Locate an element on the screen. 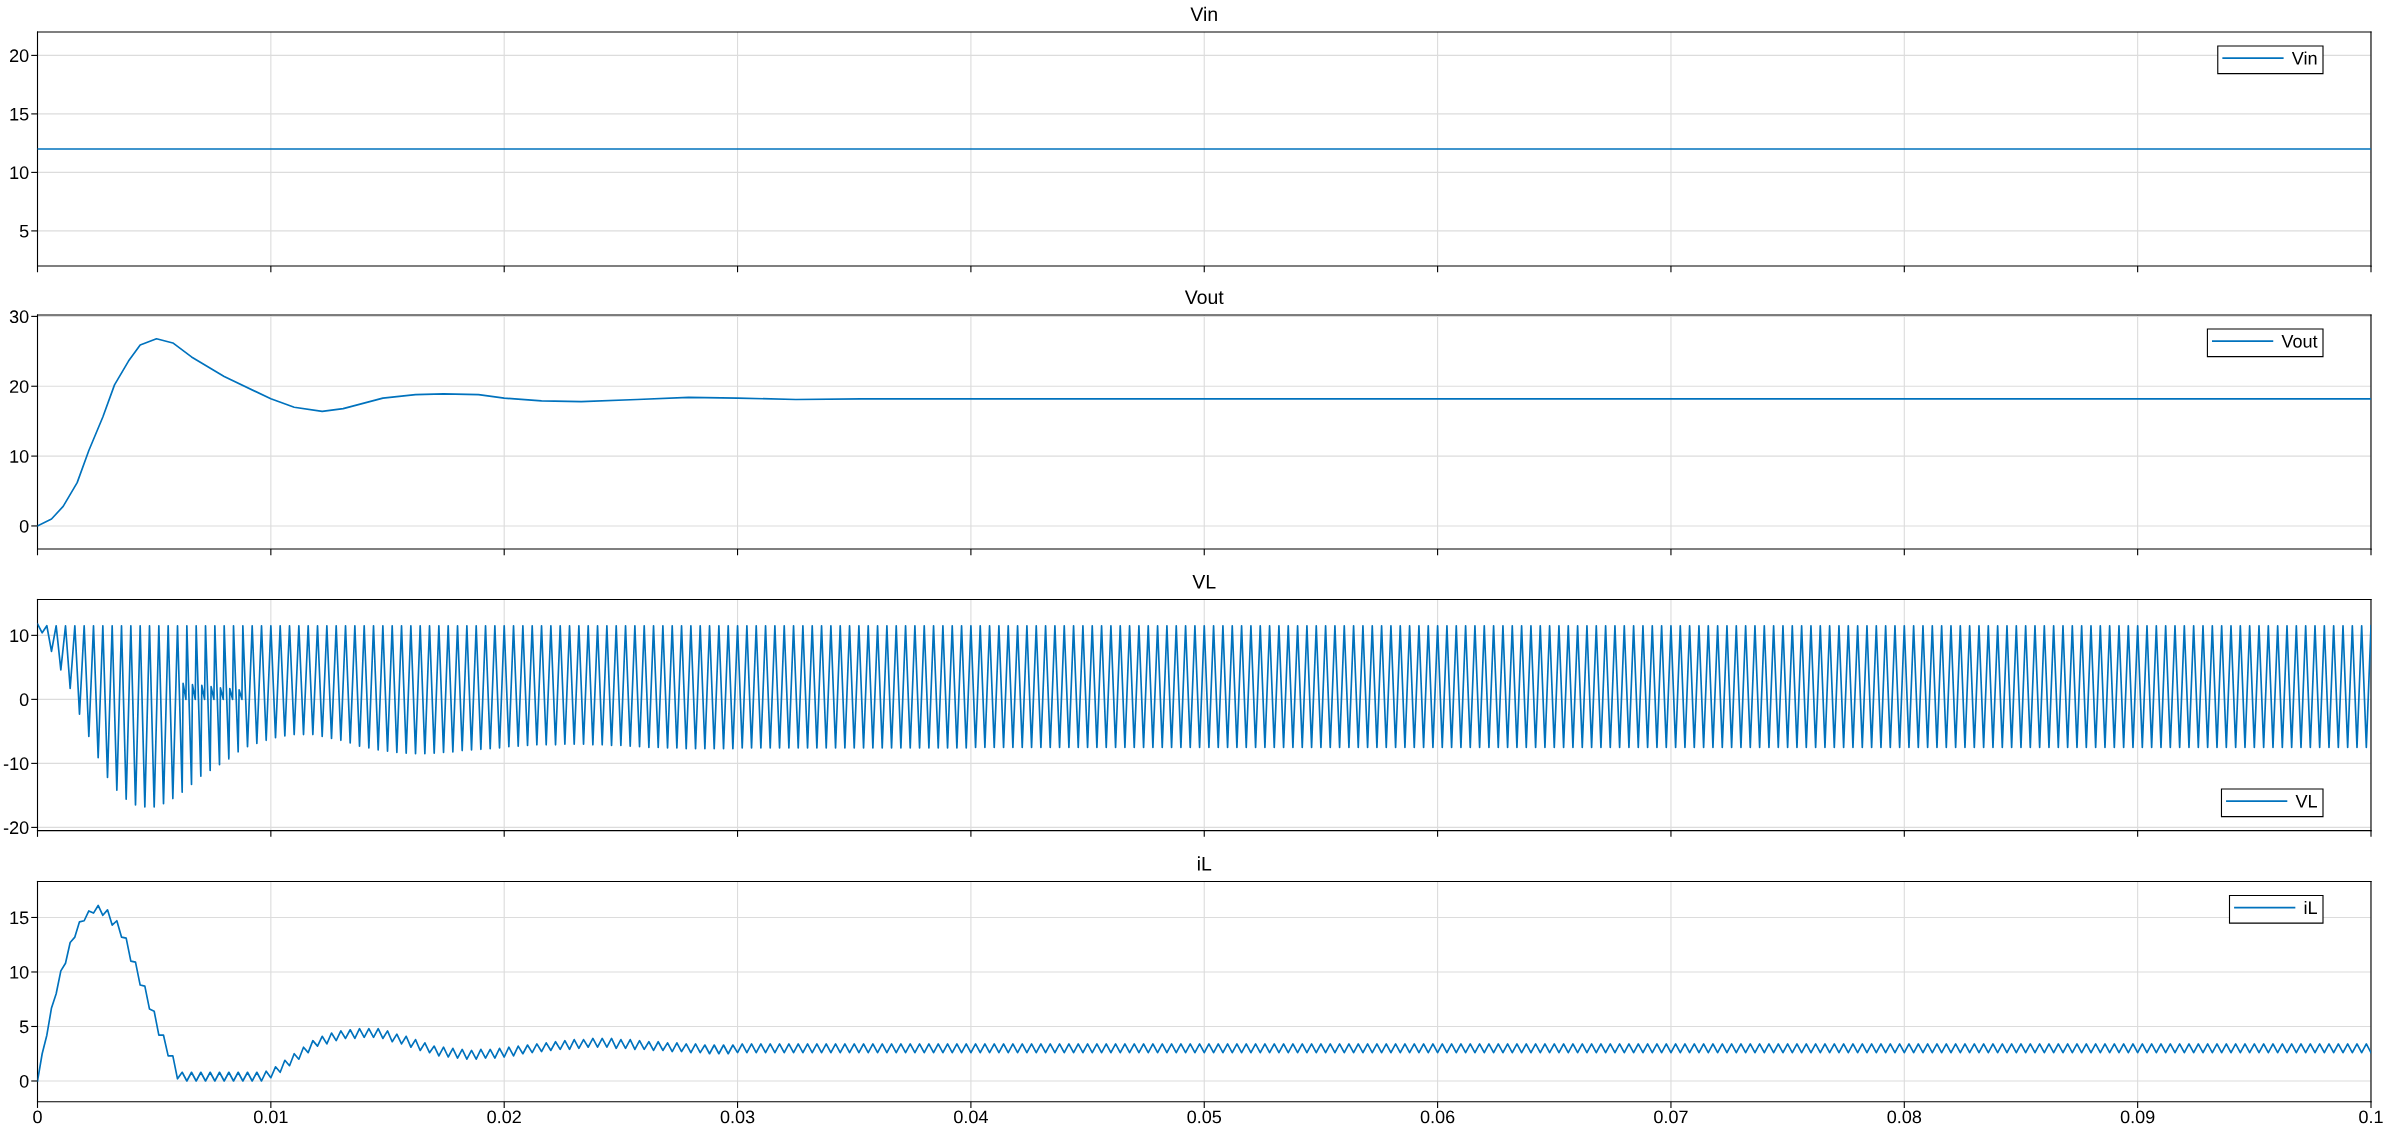 The width and height of the screenshot is (2400, 1133). x-tick-label: 0.06 is located at coordinates (1437, 1117).